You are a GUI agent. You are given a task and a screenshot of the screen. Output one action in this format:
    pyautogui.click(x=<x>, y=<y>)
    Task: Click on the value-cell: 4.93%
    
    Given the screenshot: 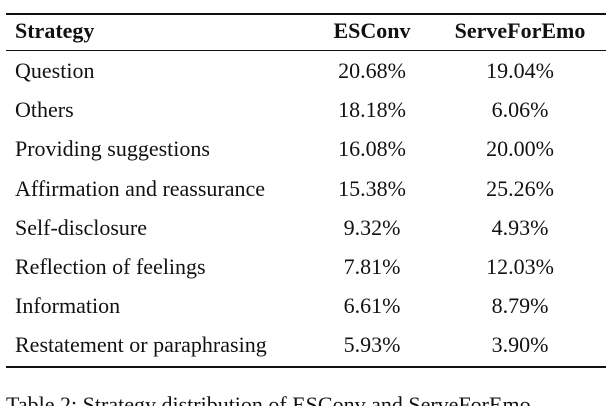 What is the action you would take?
    pyautogui.click(x=520, y=227)
    